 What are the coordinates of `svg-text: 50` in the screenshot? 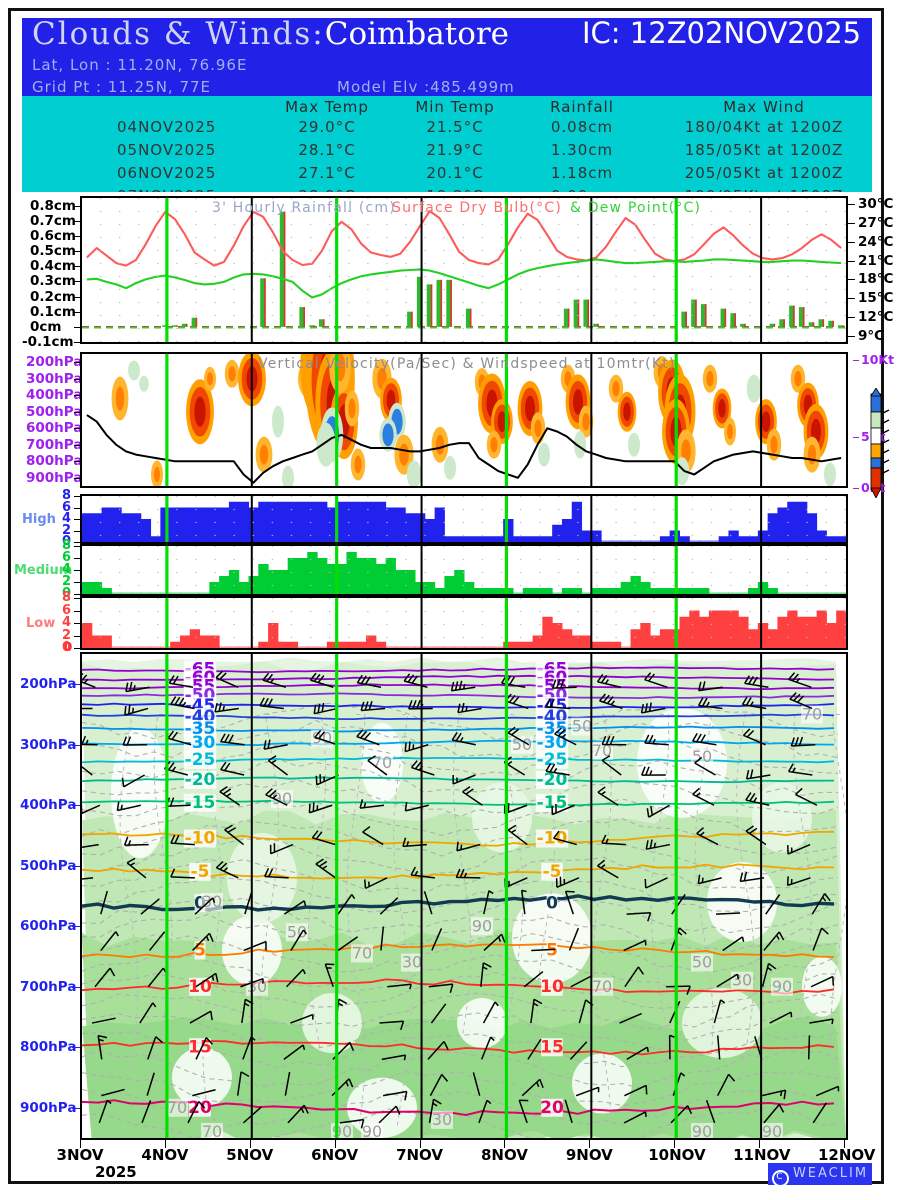 It's located at (582, 726).